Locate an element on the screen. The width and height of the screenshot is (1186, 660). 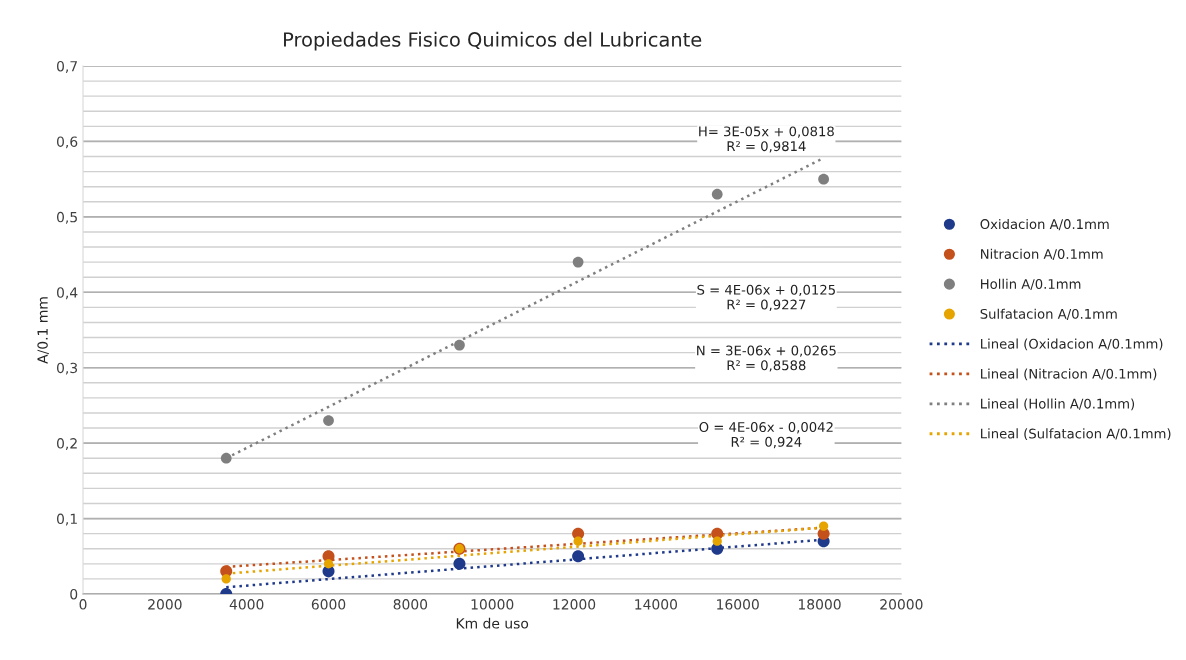
chart-title: Propiedades Fisico Quimicos del Lubricante is located at coordinates (493, 41).